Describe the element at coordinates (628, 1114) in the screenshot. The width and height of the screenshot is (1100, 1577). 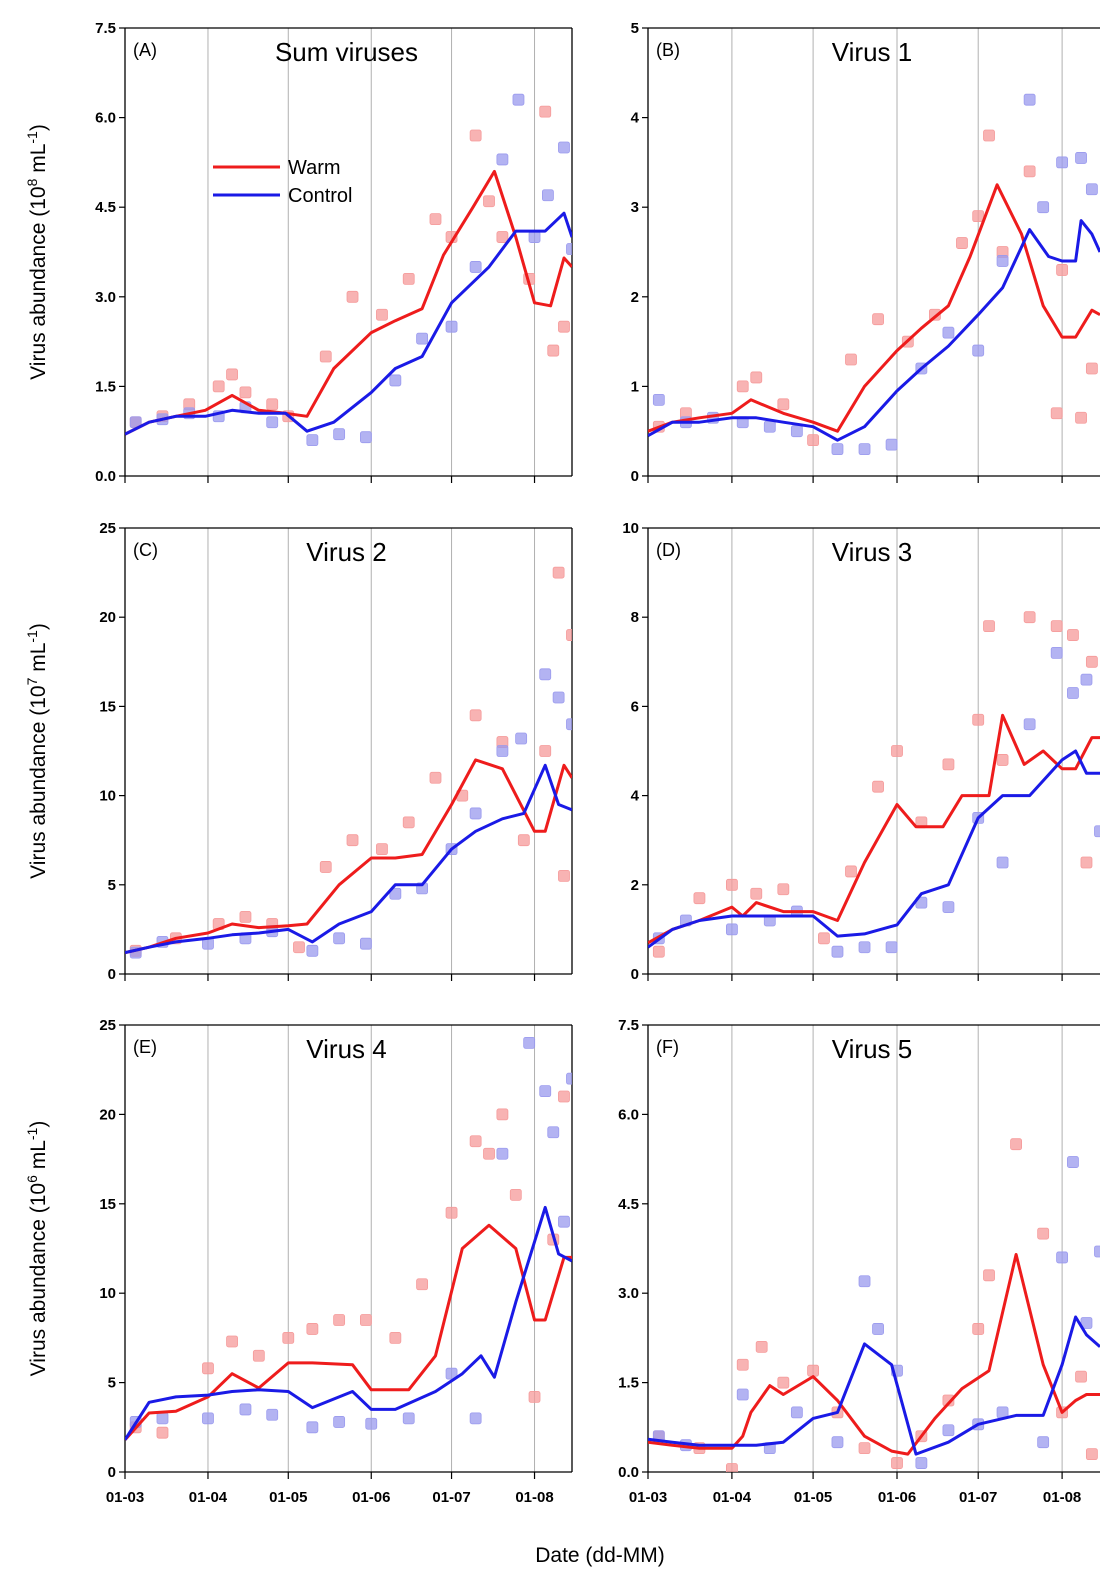
I see `panel-f-y-tick-label: 6.0` at that location.